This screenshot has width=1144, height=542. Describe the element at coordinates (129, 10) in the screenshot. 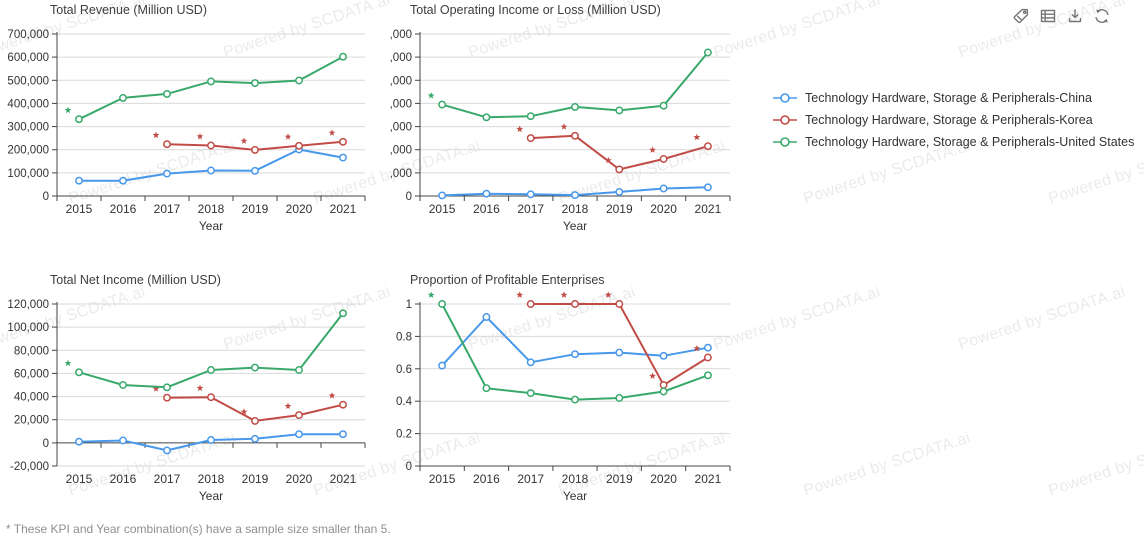

I see `chart-title: Total Revenue (Million USD)` at that location.